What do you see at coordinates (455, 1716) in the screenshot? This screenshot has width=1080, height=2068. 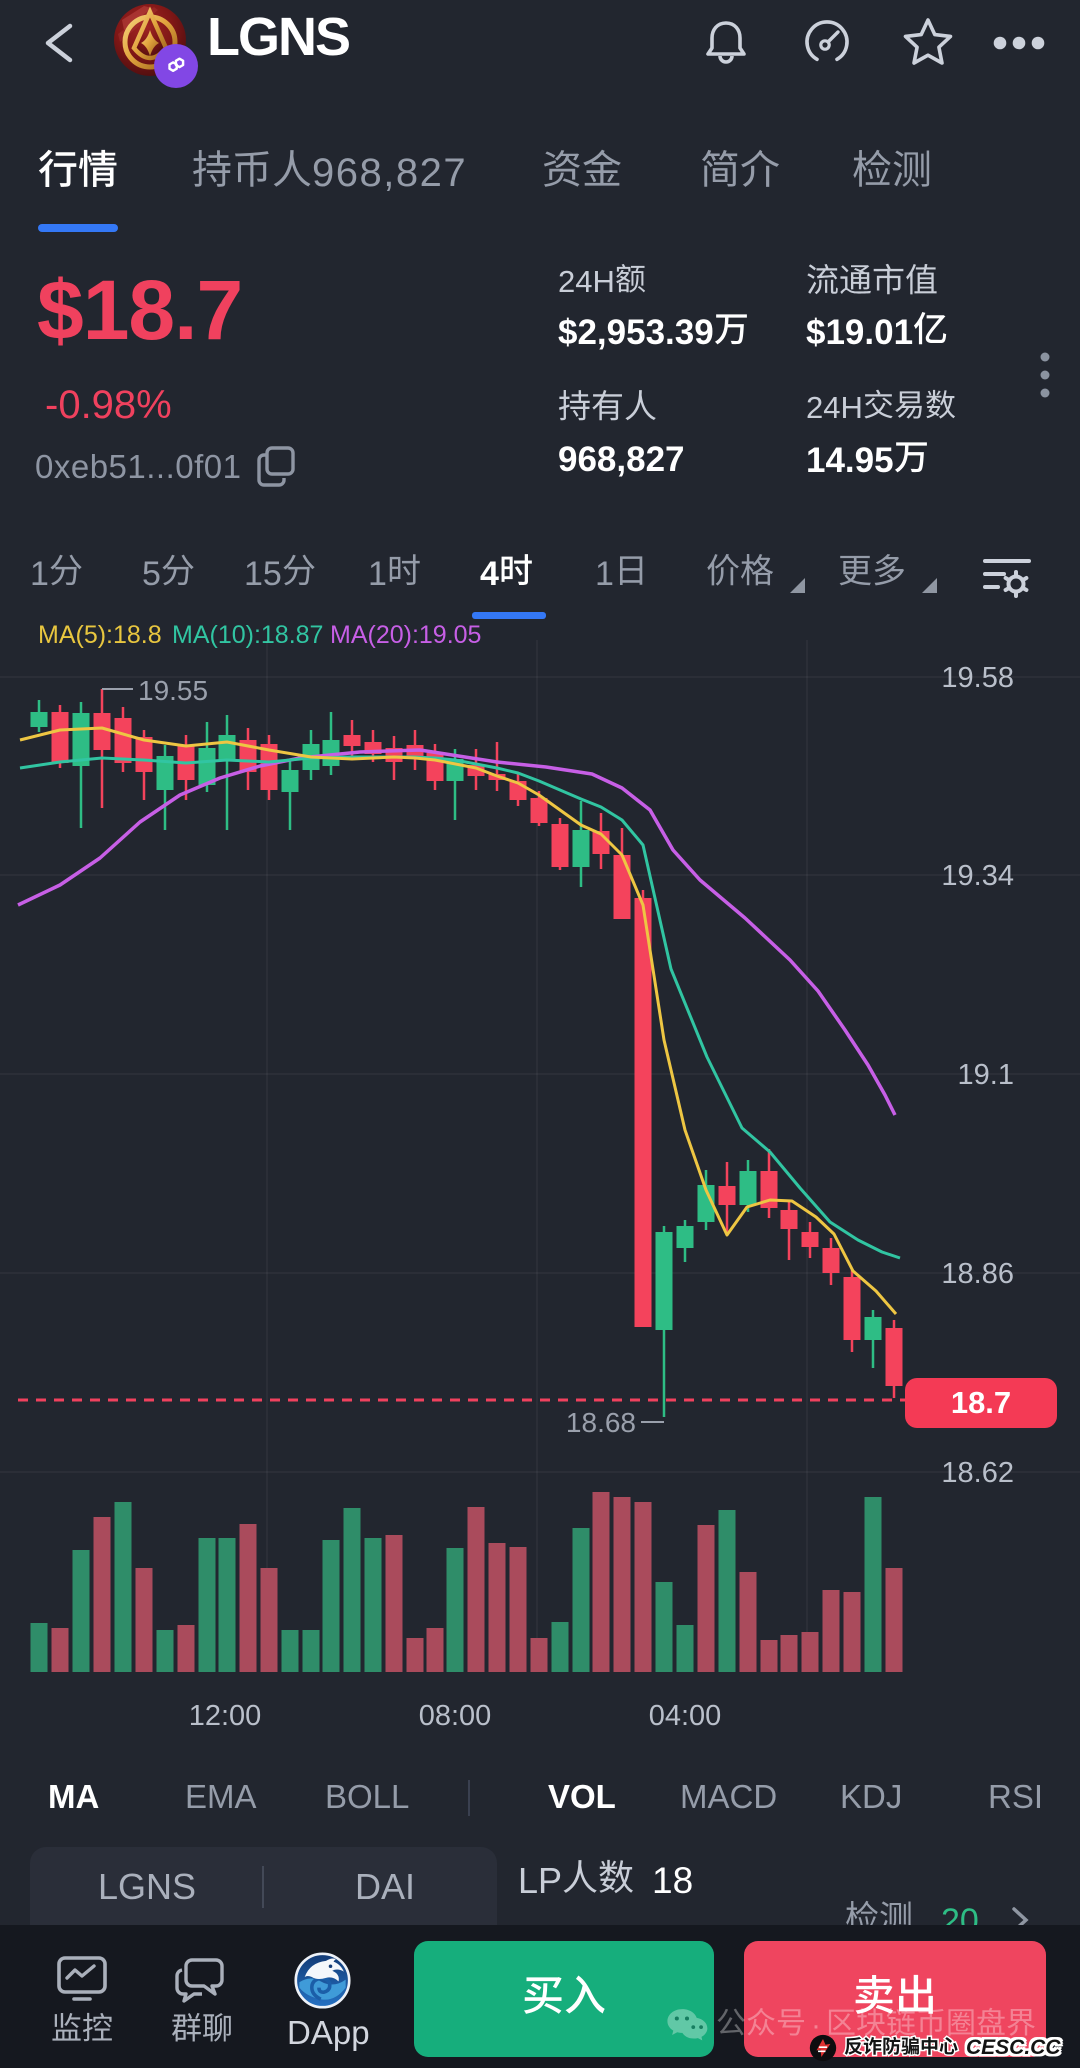 I see `svg-text: 08:00` at bounding box center [455, 1716].